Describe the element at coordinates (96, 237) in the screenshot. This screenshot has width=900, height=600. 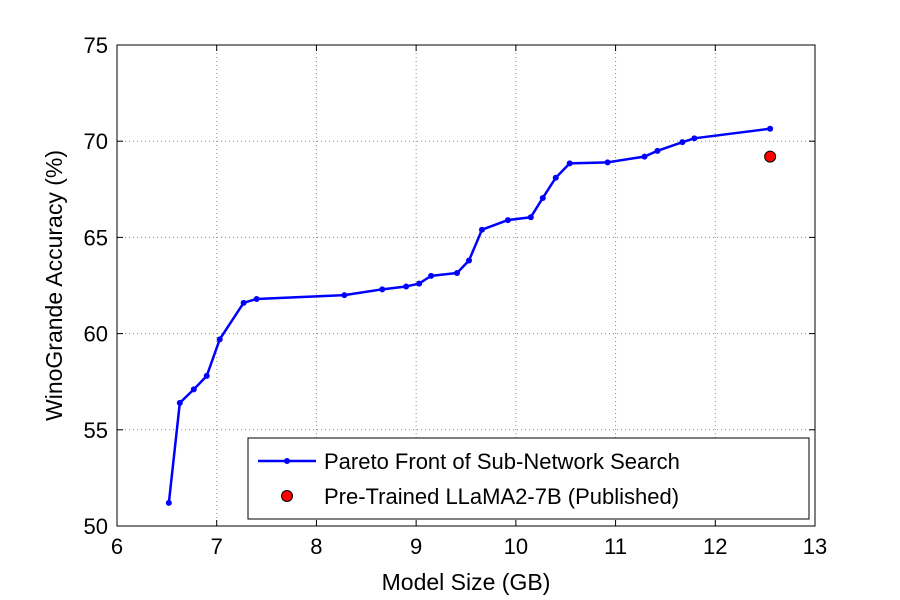
I see `y-tick-label: 65` at that location.